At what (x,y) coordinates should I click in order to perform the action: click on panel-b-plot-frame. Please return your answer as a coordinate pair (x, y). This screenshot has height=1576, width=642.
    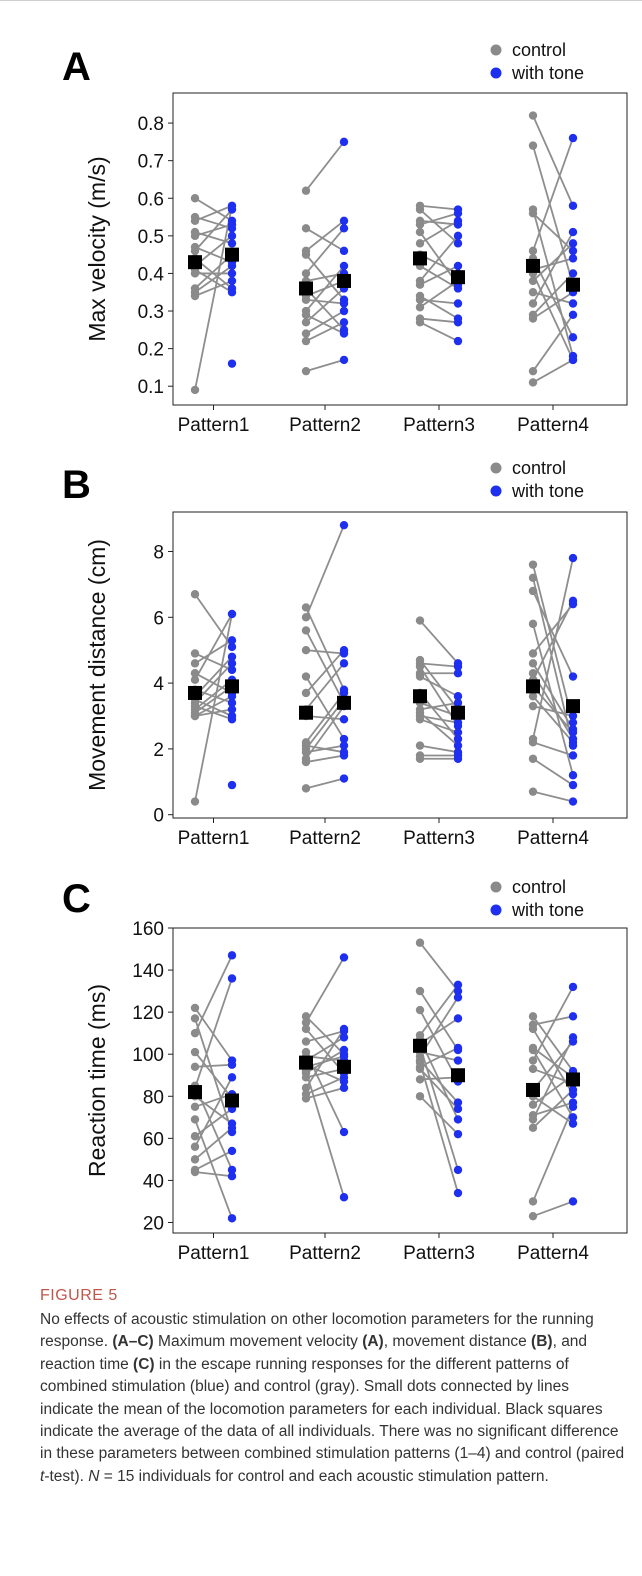
    Looking at the image, I should click on (400, 665).